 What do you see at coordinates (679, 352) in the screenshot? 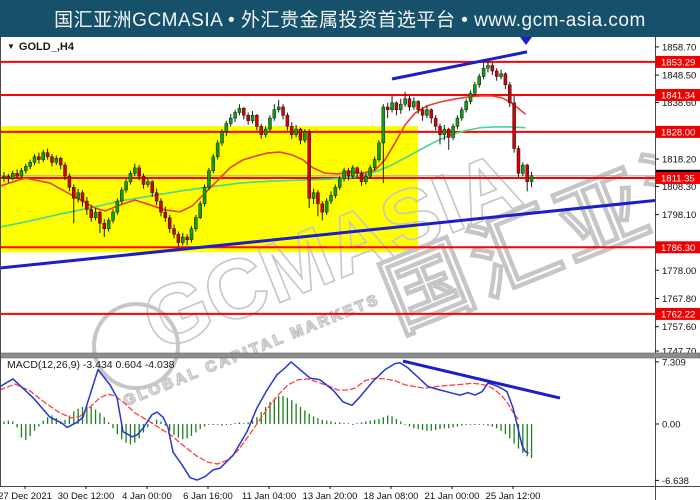
I see `price-tick-label: 1747.70` at bounding box center [679, 352].